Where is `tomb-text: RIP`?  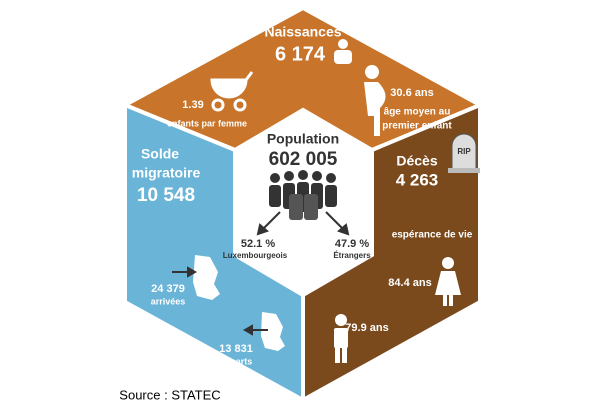 tomb-text: RIP is located at coordinates (464, 151).